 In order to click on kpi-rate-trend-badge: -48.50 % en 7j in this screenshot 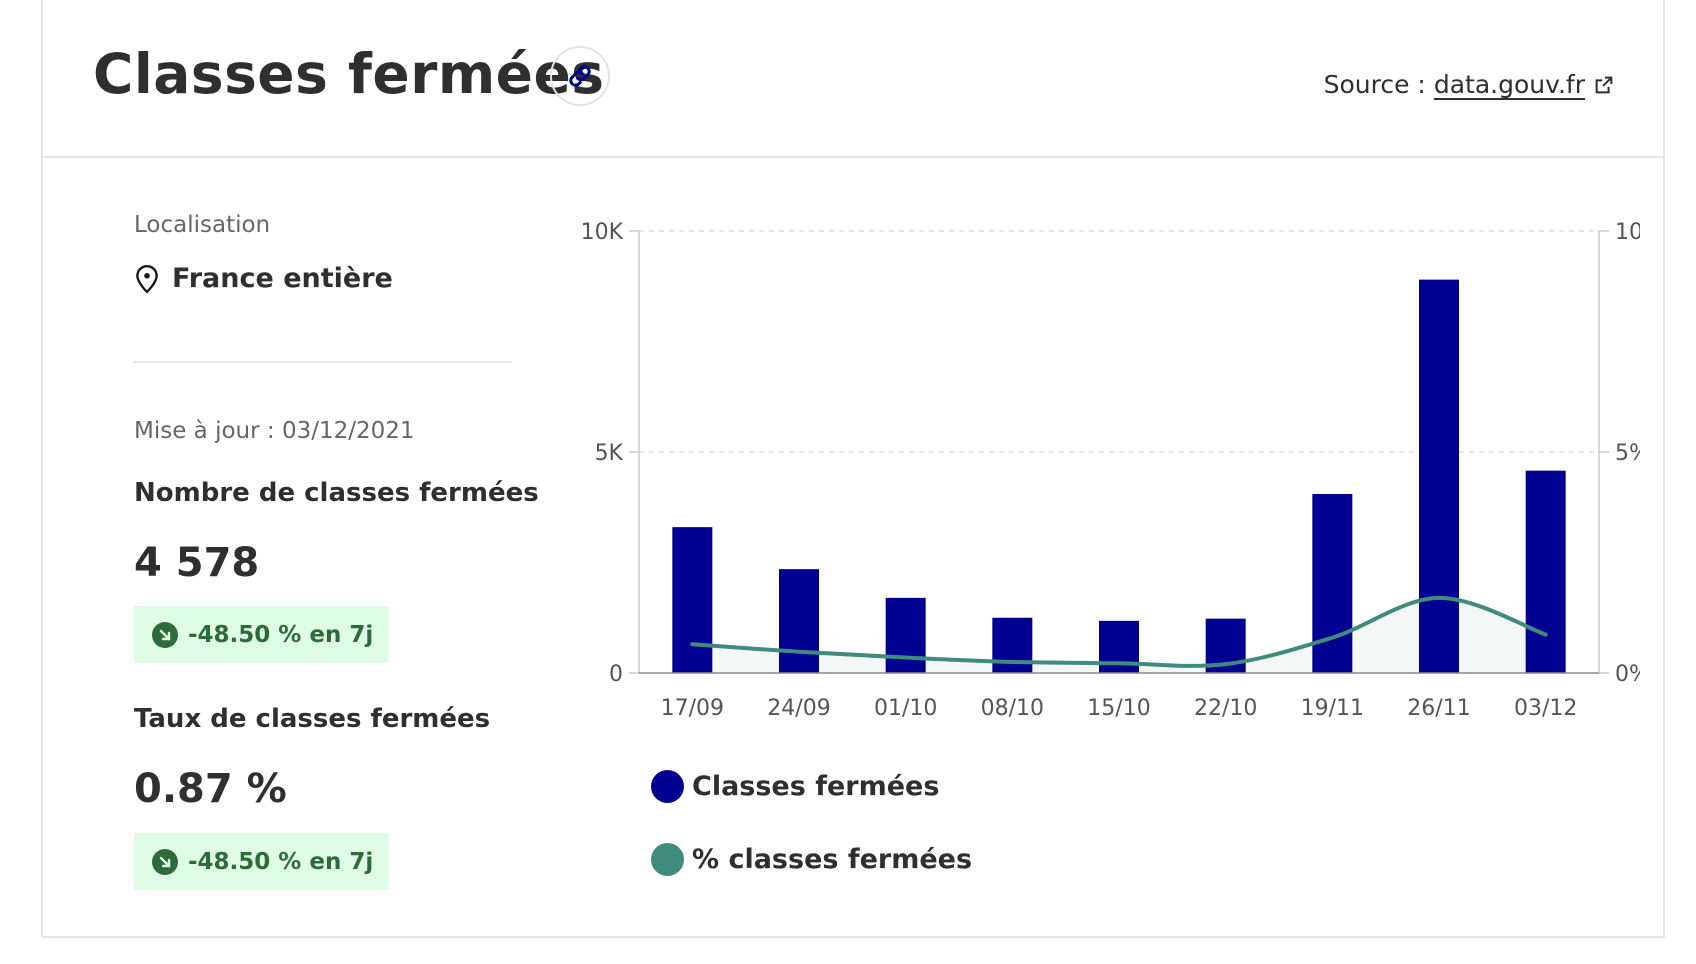, I will do `click(262, 861)`.